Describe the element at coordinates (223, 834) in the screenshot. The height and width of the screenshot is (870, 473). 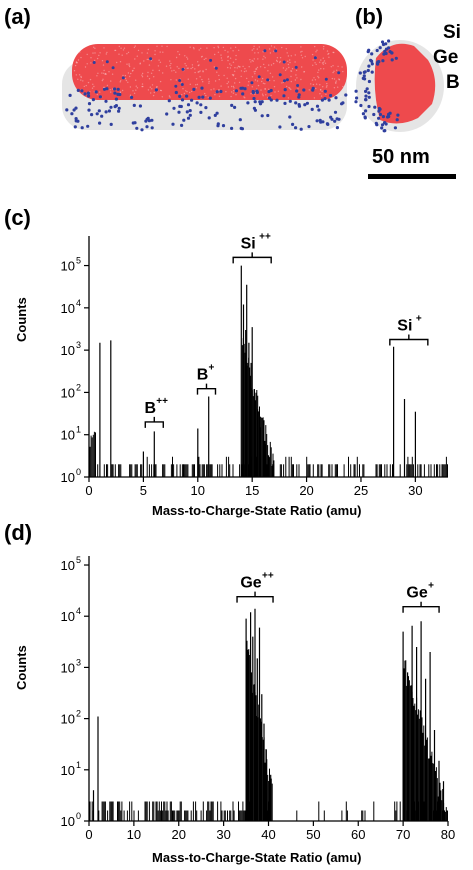
I see `x-tick-label: 30` at that location.